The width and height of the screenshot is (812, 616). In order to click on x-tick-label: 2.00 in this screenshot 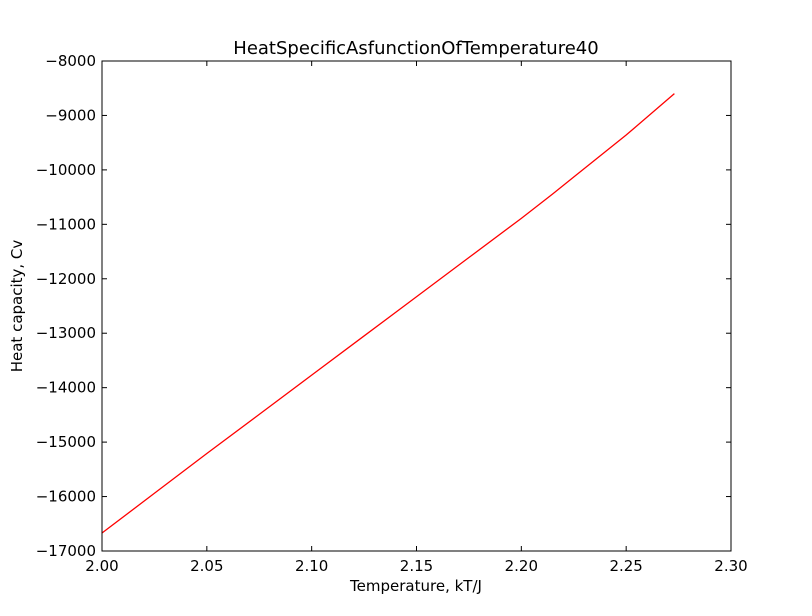, I will do `click(101, 566)`.